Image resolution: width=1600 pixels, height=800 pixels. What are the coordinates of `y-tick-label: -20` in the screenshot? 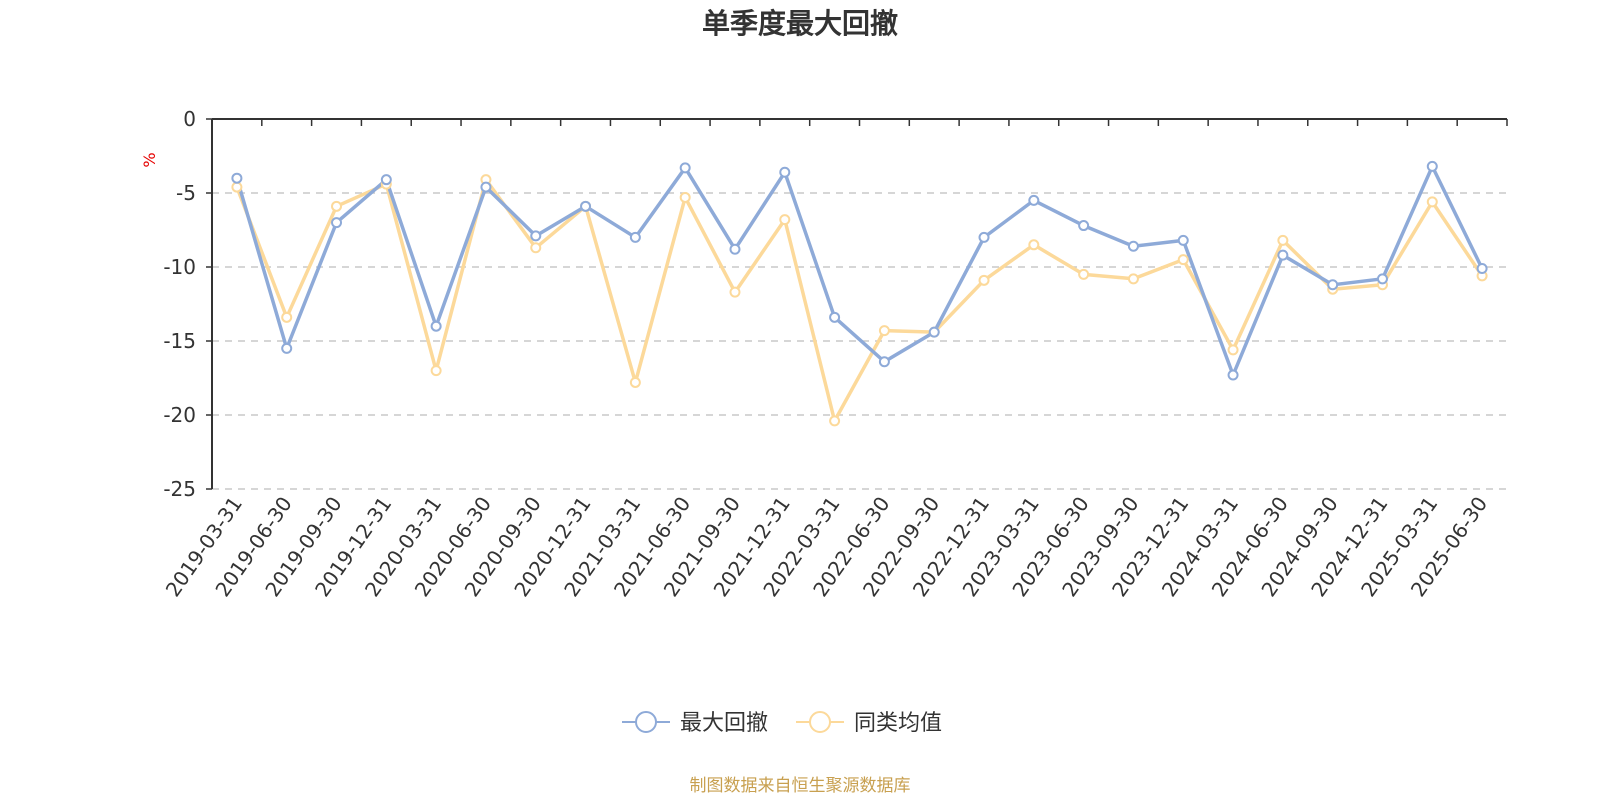 It's located at (179, 415).